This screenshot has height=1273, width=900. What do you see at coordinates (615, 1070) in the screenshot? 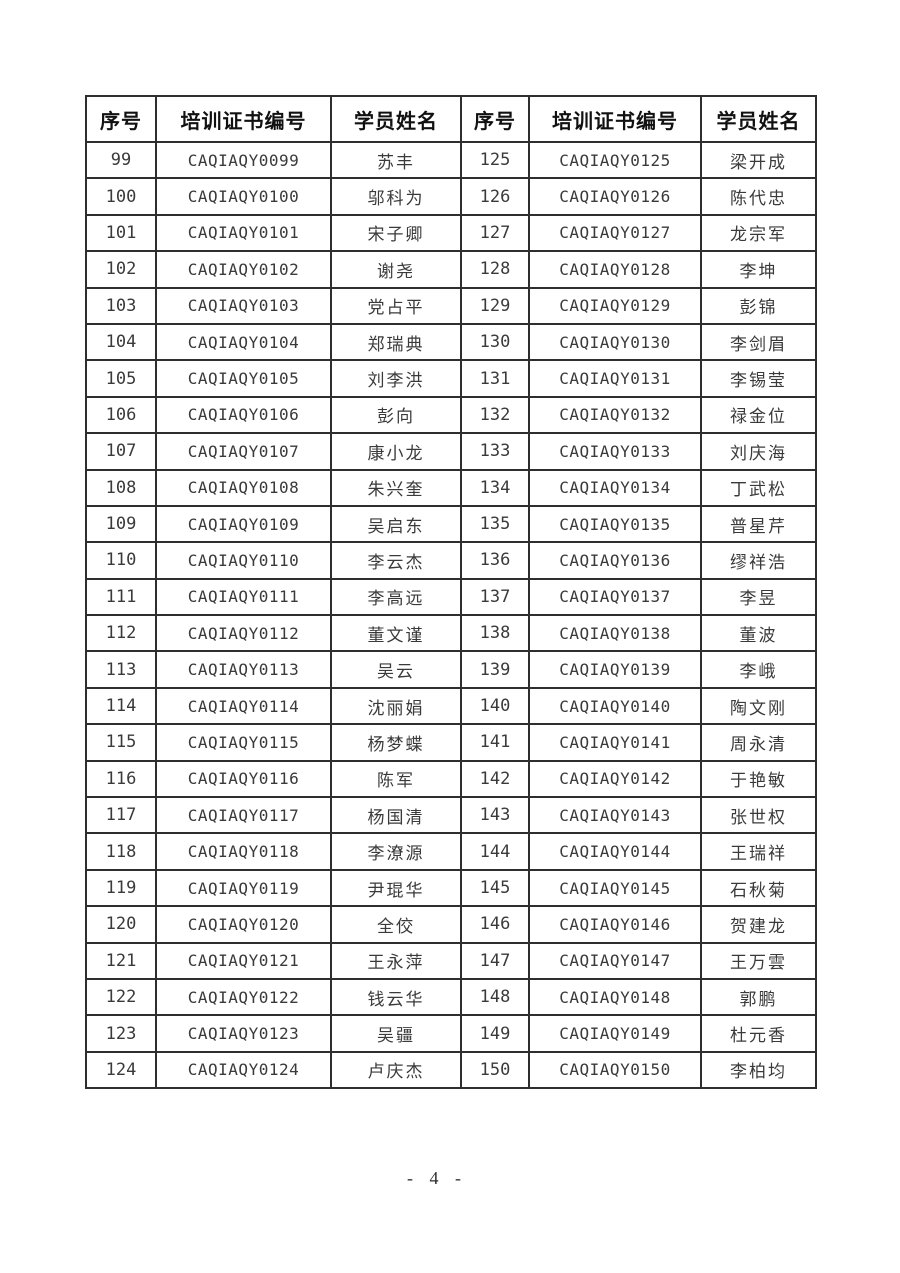
I see `cert-number-cell: CAQIAQY0150` at bounding box center [615, 1070].